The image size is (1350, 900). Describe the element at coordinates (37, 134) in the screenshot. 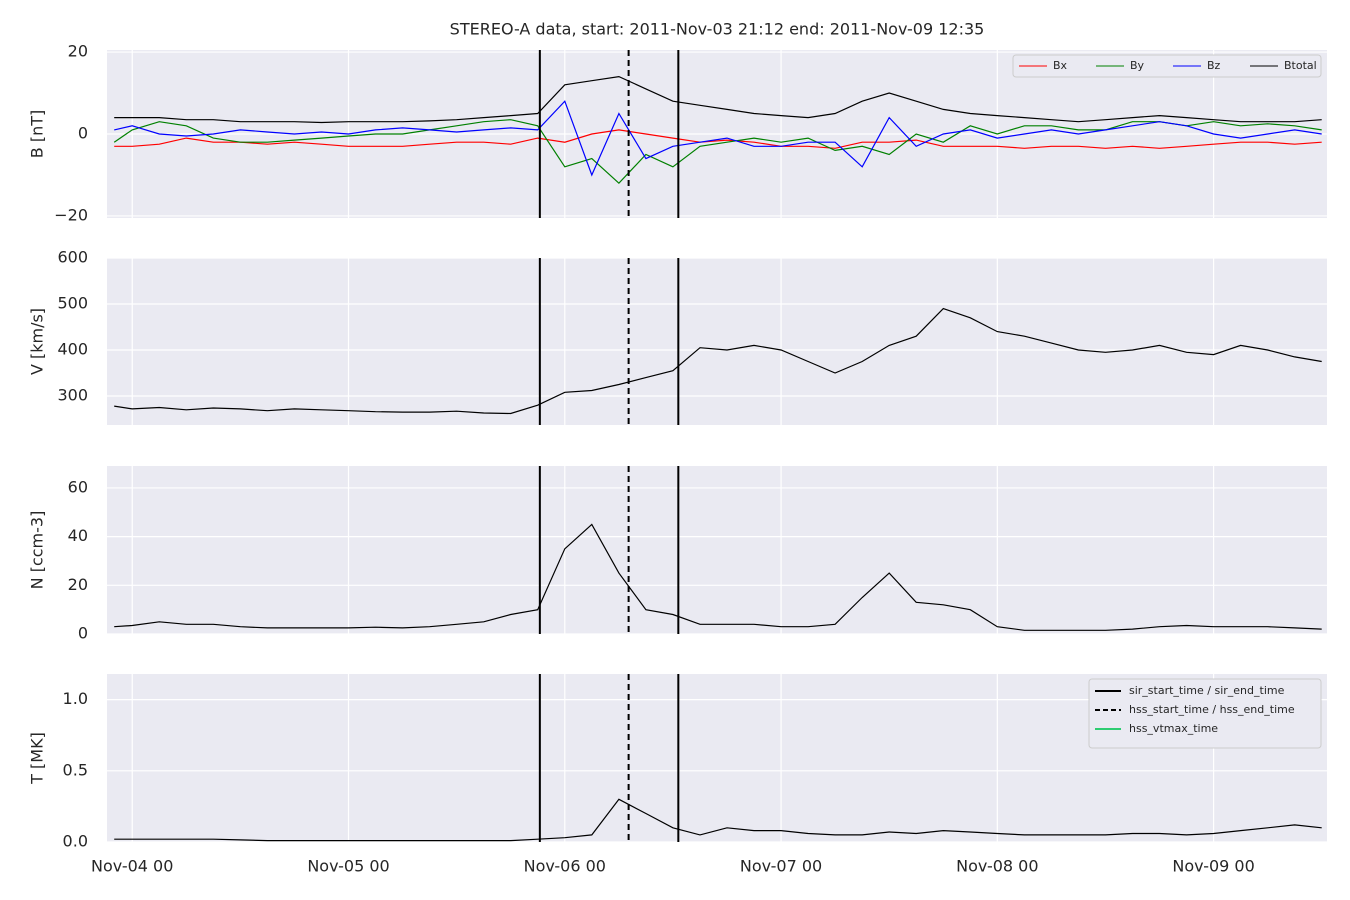

I see `y-axis-label: B [nT]` at that location.